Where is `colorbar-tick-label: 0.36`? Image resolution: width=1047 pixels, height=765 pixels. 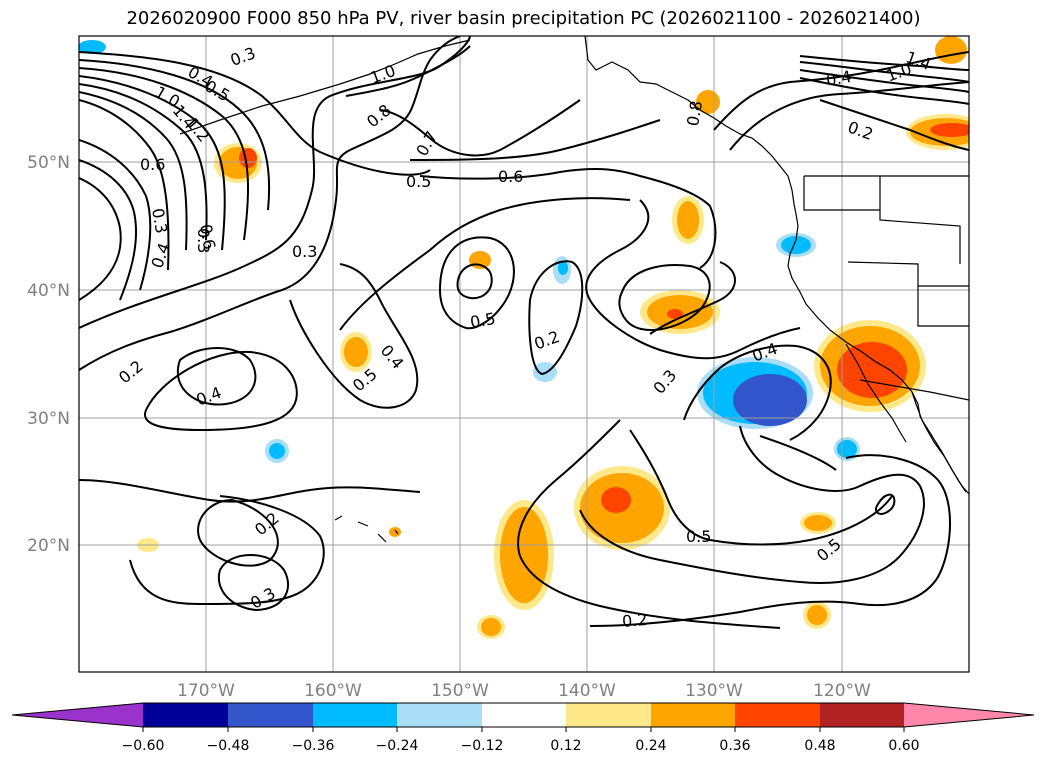
colorbar-tick-label: 0.36 is located at coordinates (734, 746).